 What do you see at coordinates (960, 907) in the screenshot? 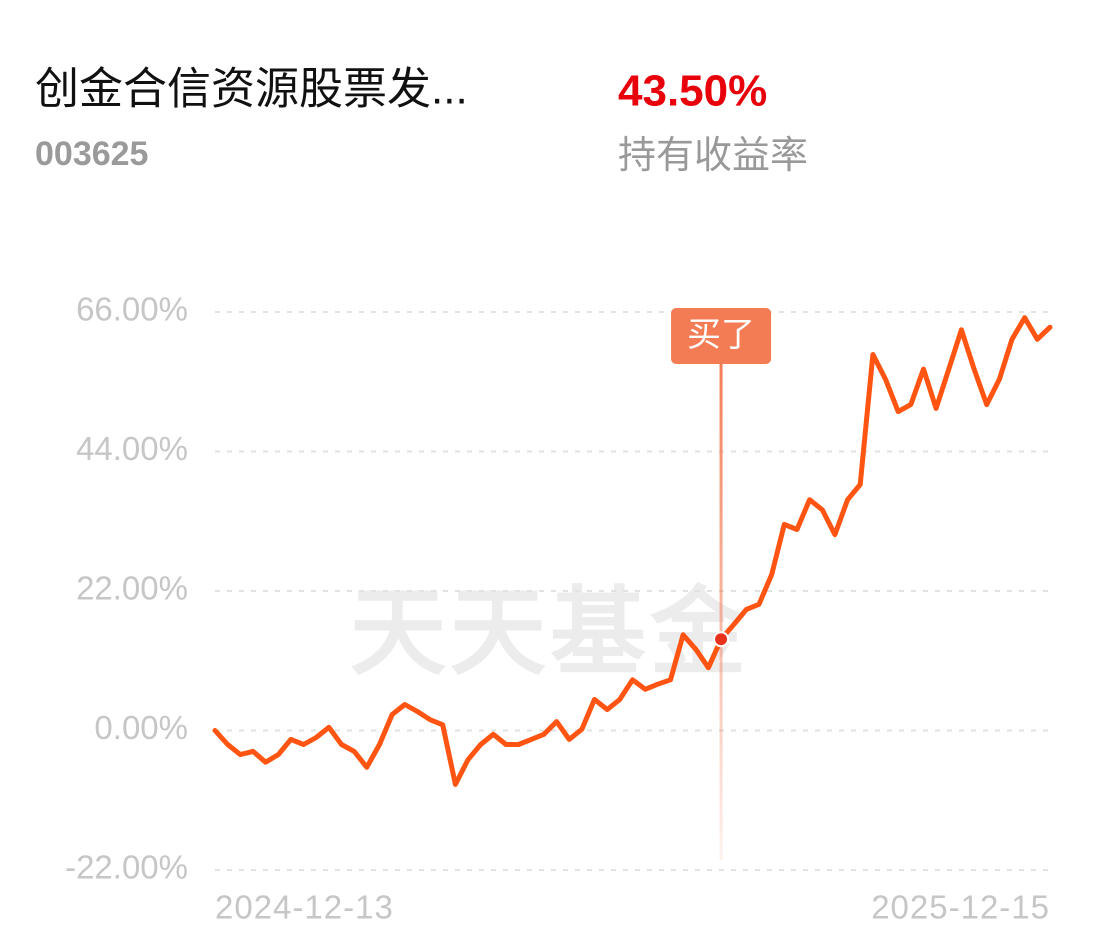
I see `x-tick-label: 2025-12-15` at bounding box center [960, 907].